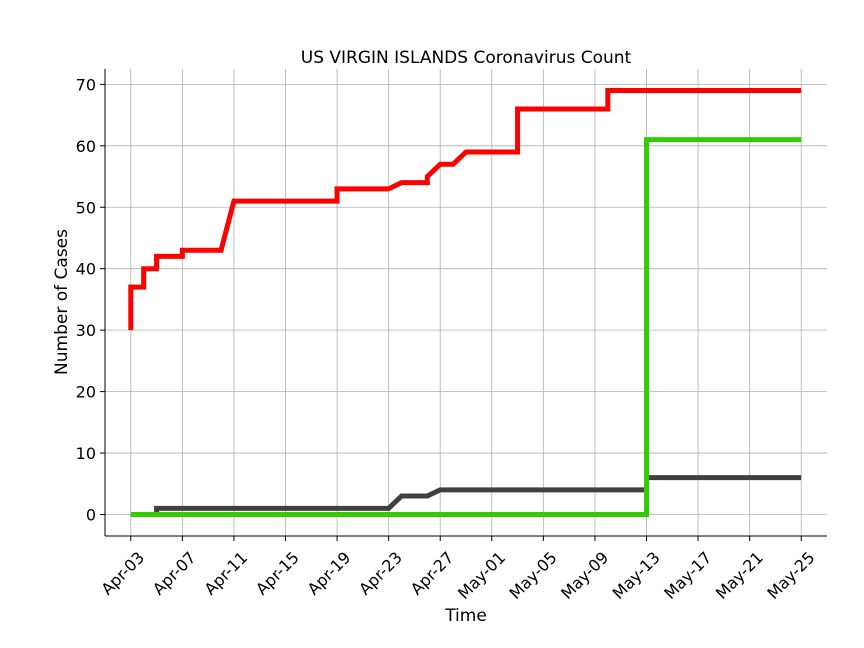 This screenshot has width=864, height=648. Describe the element at coordinates (225, 573) in the screenshot. I see `x-tick-label: Apr-11` at that location.